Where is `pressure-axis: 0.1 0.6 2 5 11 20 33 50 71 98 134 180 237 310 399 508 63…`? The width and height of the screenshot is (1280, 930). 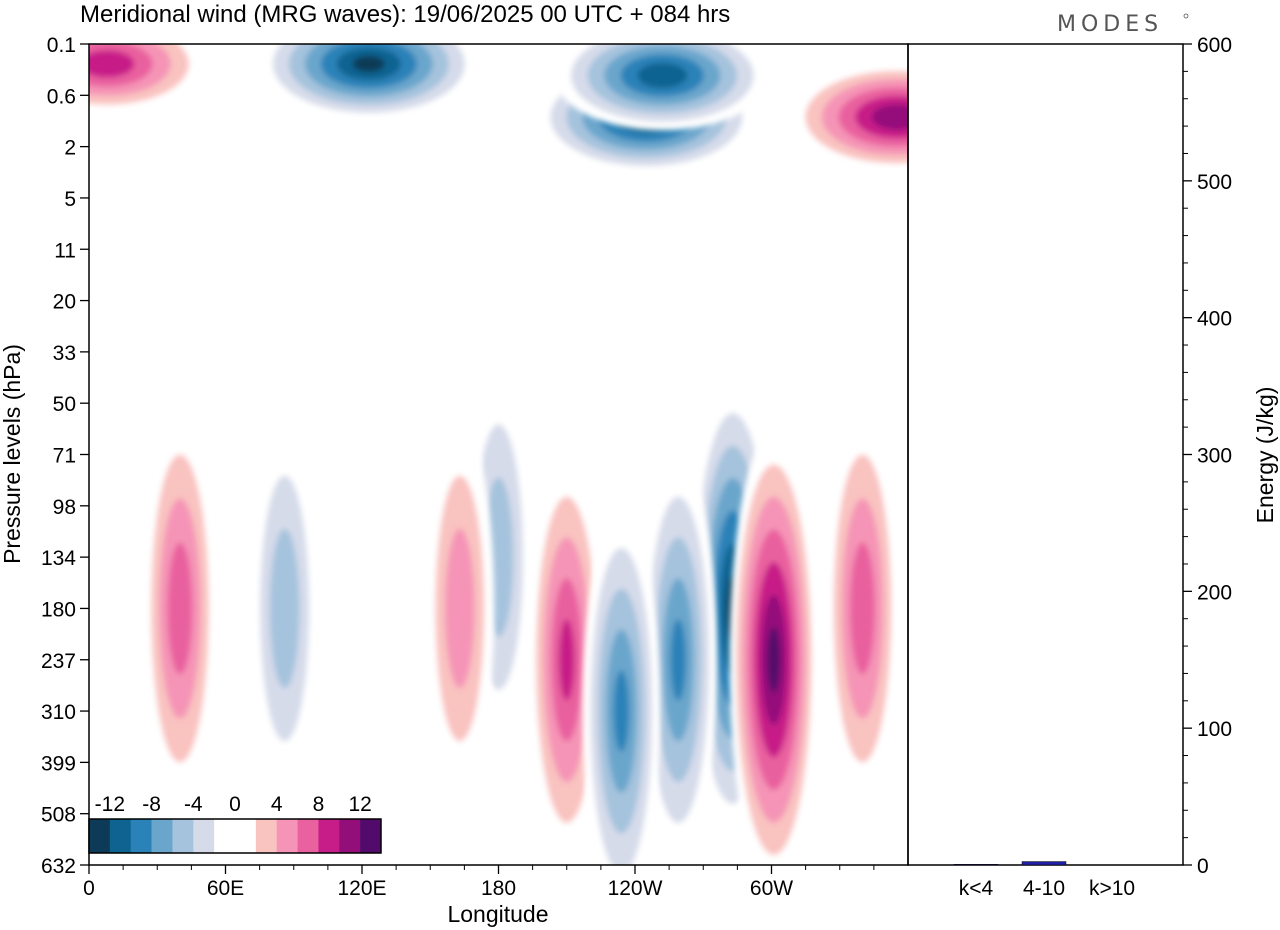 pressure-axis: 0.1 0.6 2 5 11 20 33 50 71 98 134 180 237 310 399 508 63… is located at coordinates (65, 456).